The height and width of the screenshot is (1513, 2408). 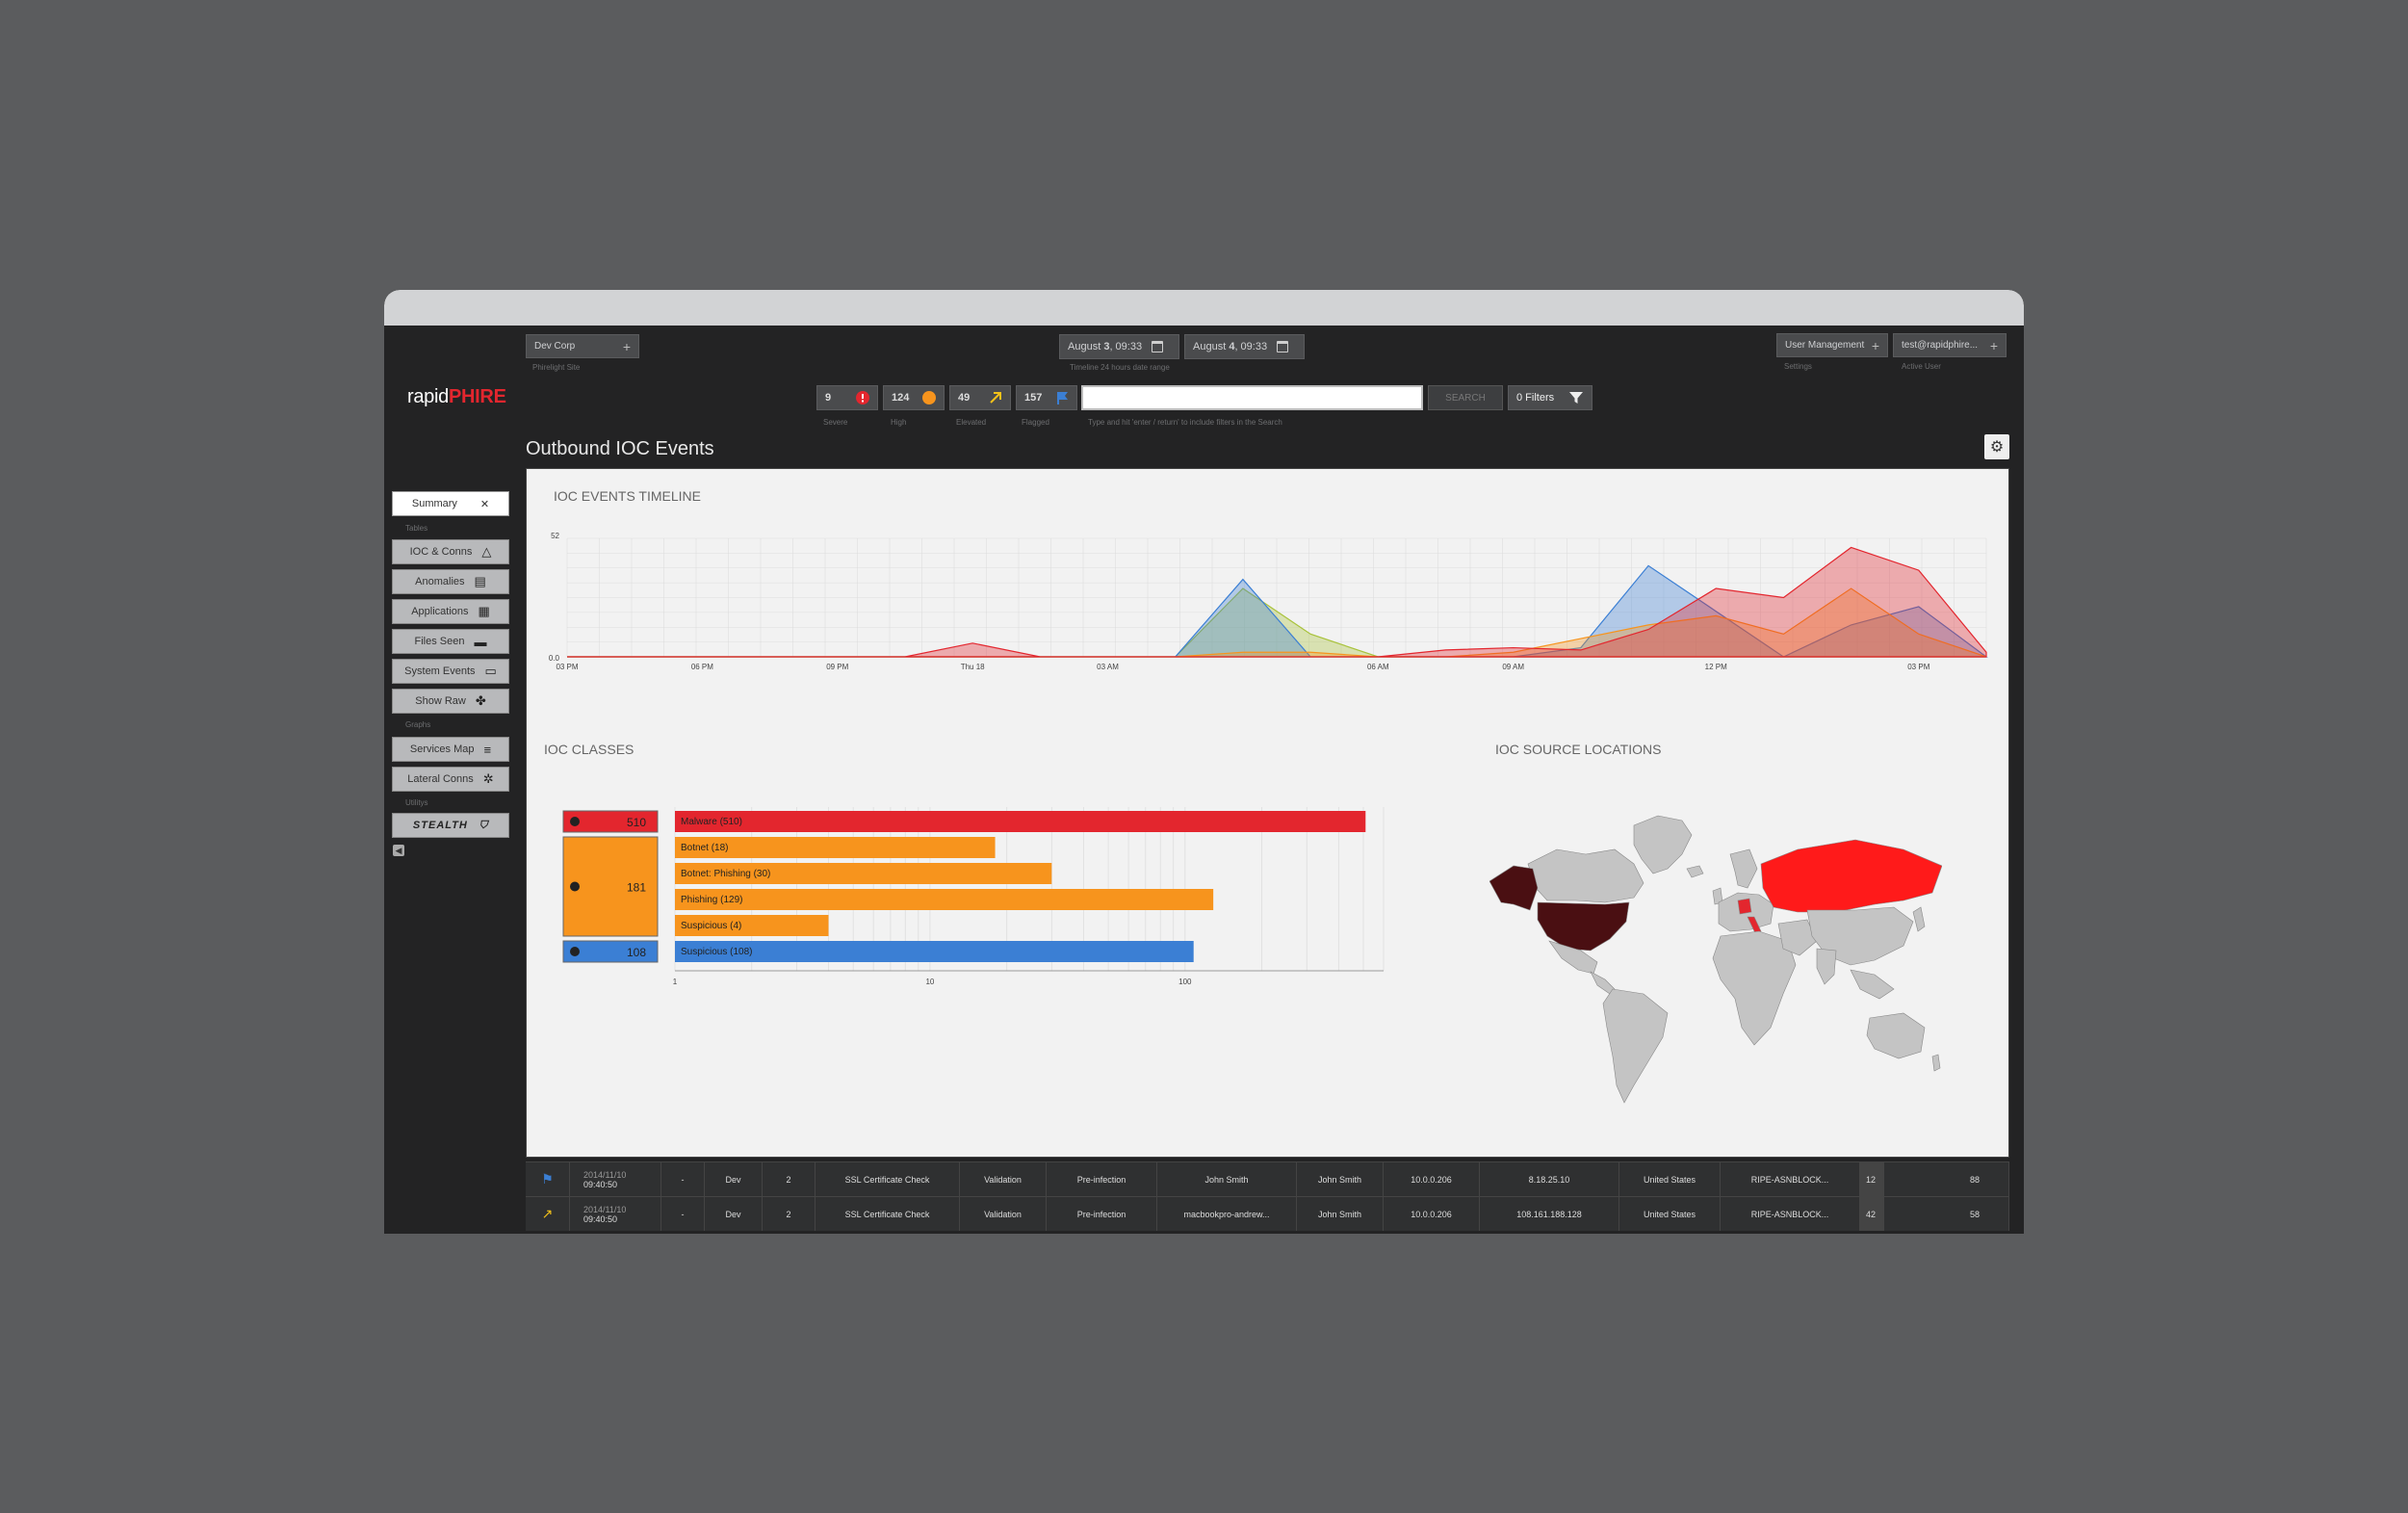 What do you see at coordinates (716, 952) in the screenshot?
I see `class-bar-label: Suspicious (108)` at bounding box center [716, 952].